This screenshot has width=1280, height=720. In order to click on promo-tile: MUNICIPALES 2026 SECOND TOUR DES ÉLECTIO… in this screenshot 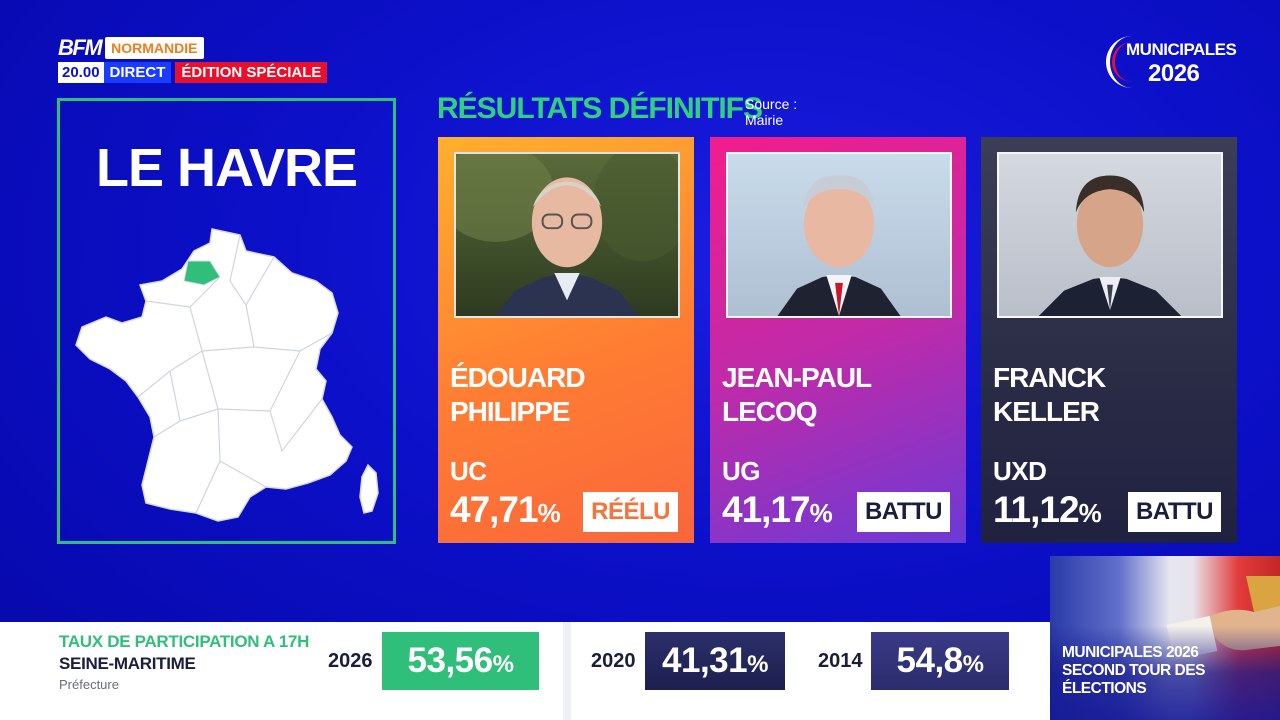, I will do `click(1165, 638)`.